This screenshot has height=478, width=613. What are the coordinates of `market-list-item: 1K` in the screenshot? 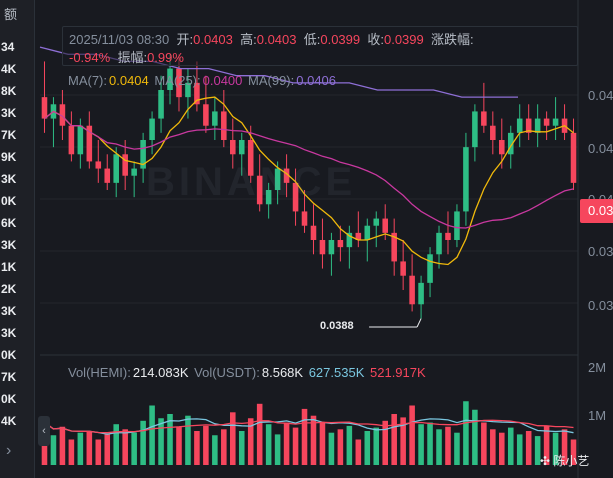 It's located at (9, 267).